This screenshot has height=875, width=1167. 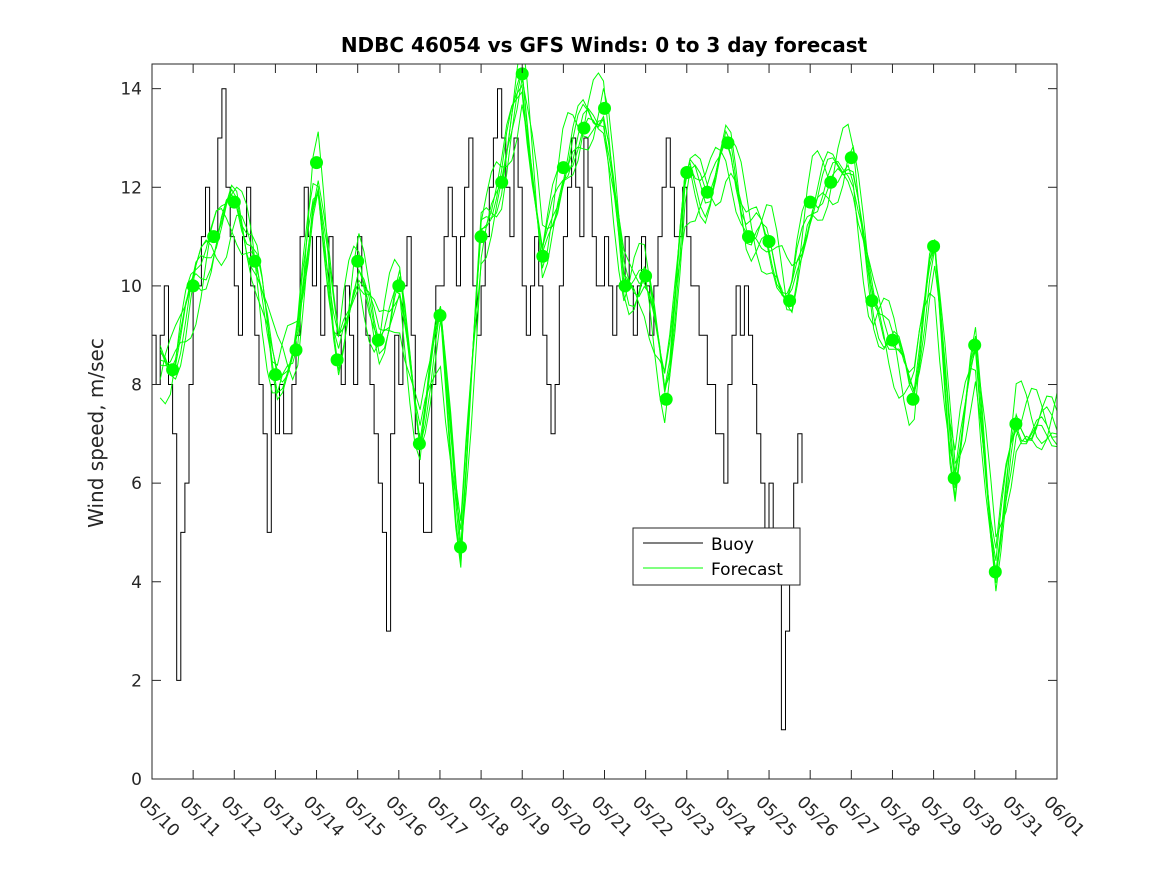 What do you see at coordinates (529, 816) in the screenshot?
I see `x-tick-label: 05/19` at bounding box center [529, 816].